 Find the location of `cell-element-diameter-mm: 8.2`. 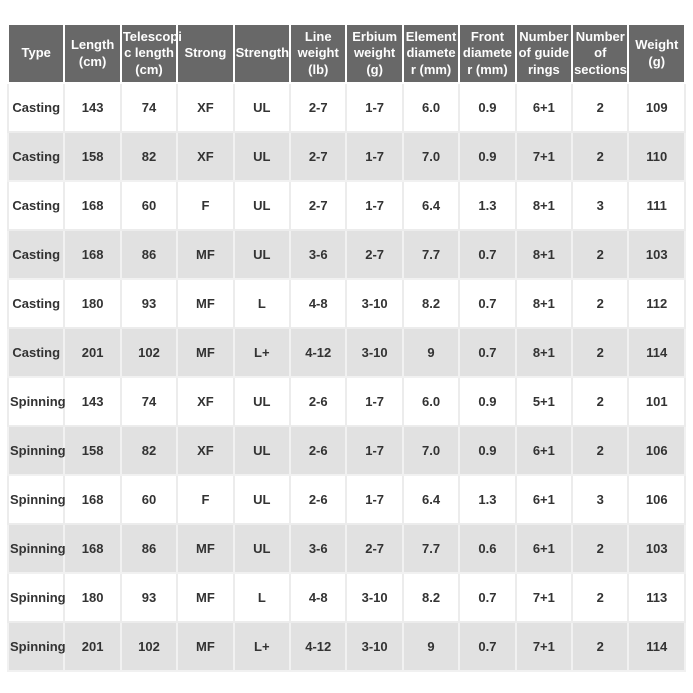

cell-element-diameter-mm: 8.2 is located at coordinates (431, 303).